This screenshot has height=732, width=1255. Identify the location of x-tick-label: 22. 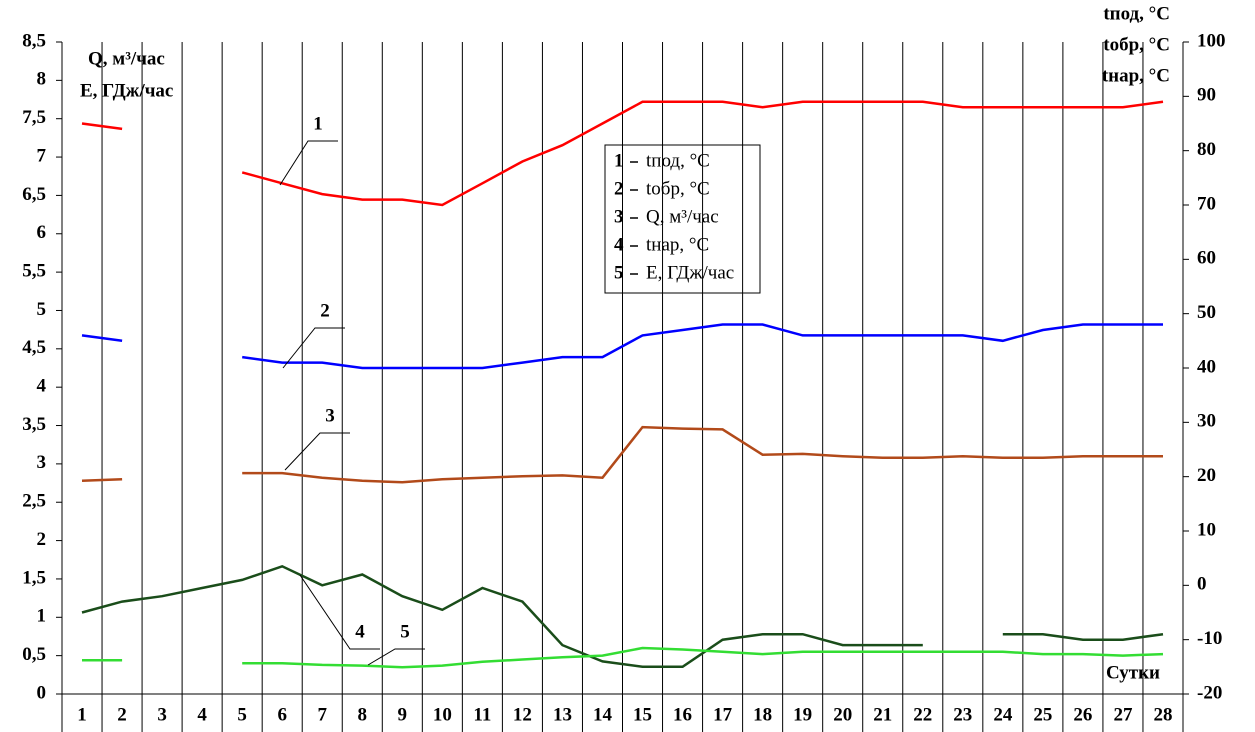
(922, 714).